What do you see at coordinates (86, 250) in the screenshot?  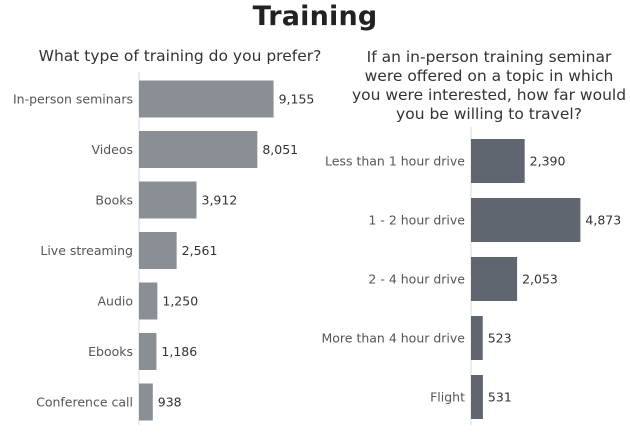 I see `category-label-live-streaming: Live streaming` at bounding box center [86, 250].